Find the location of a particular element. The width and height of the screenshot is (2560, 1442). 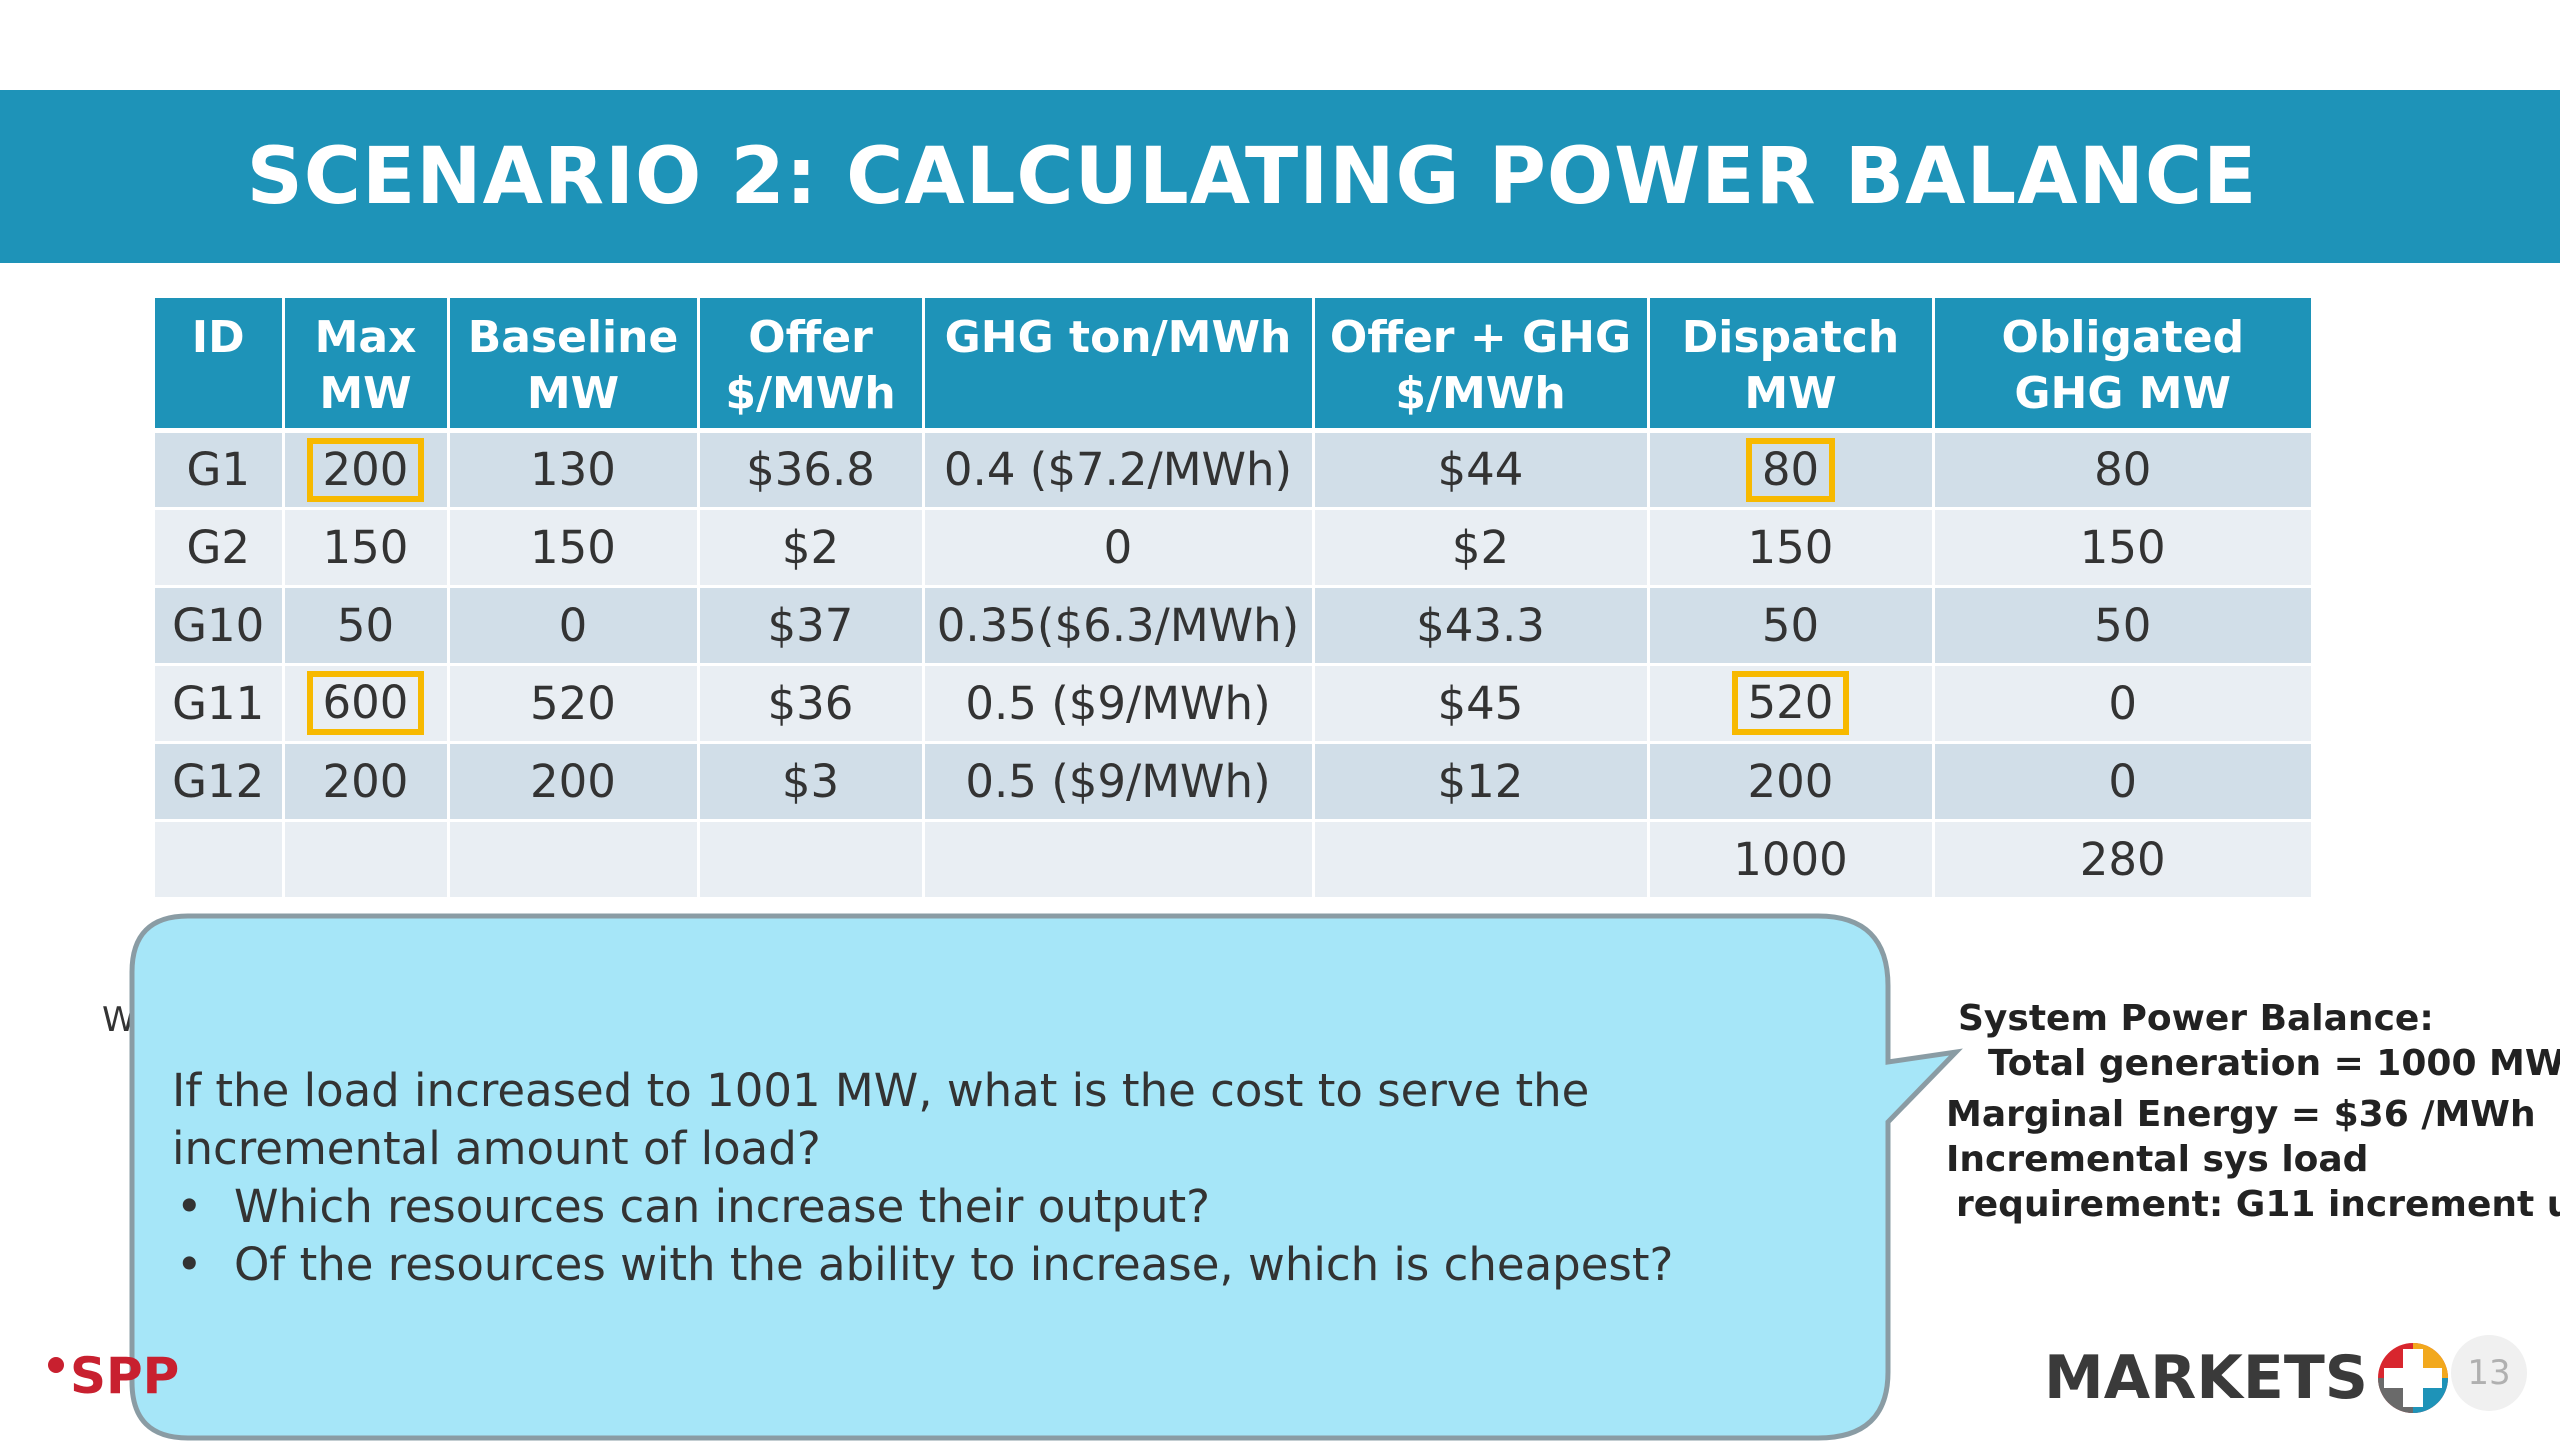

cell-id: G12 is located at coordinates (220, 782).